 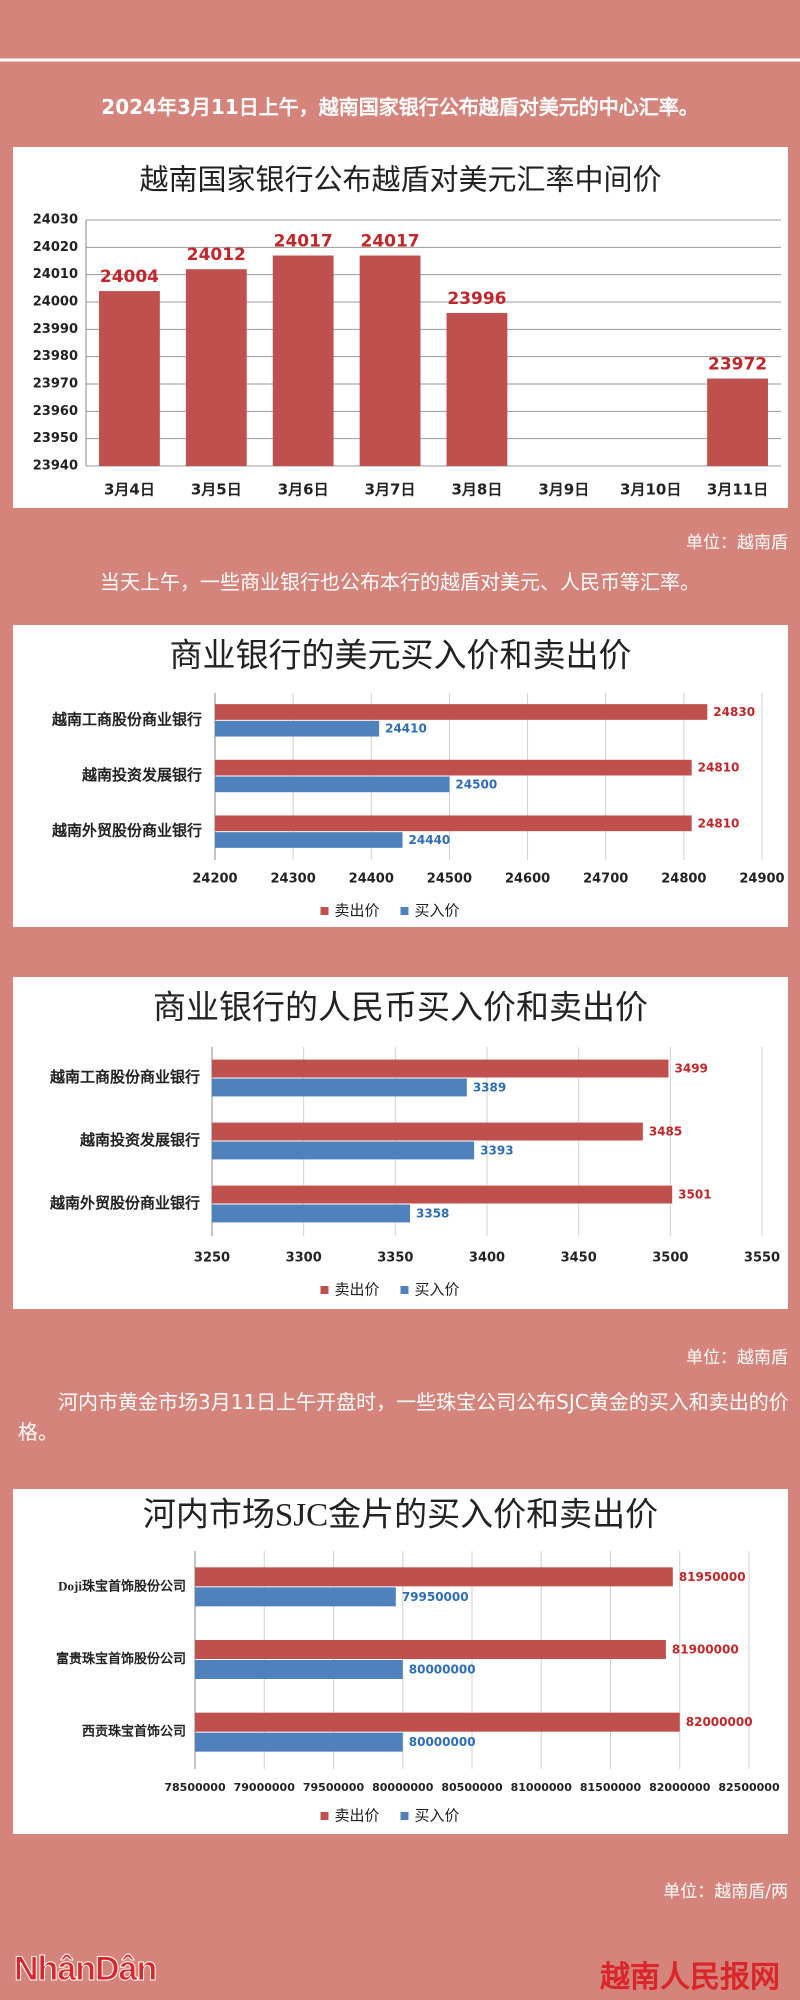 What do you see at coordinates (690, 1977) in the screenshot?
I see `site-name: 越南人民报网` at bounding box center [690, 1977].